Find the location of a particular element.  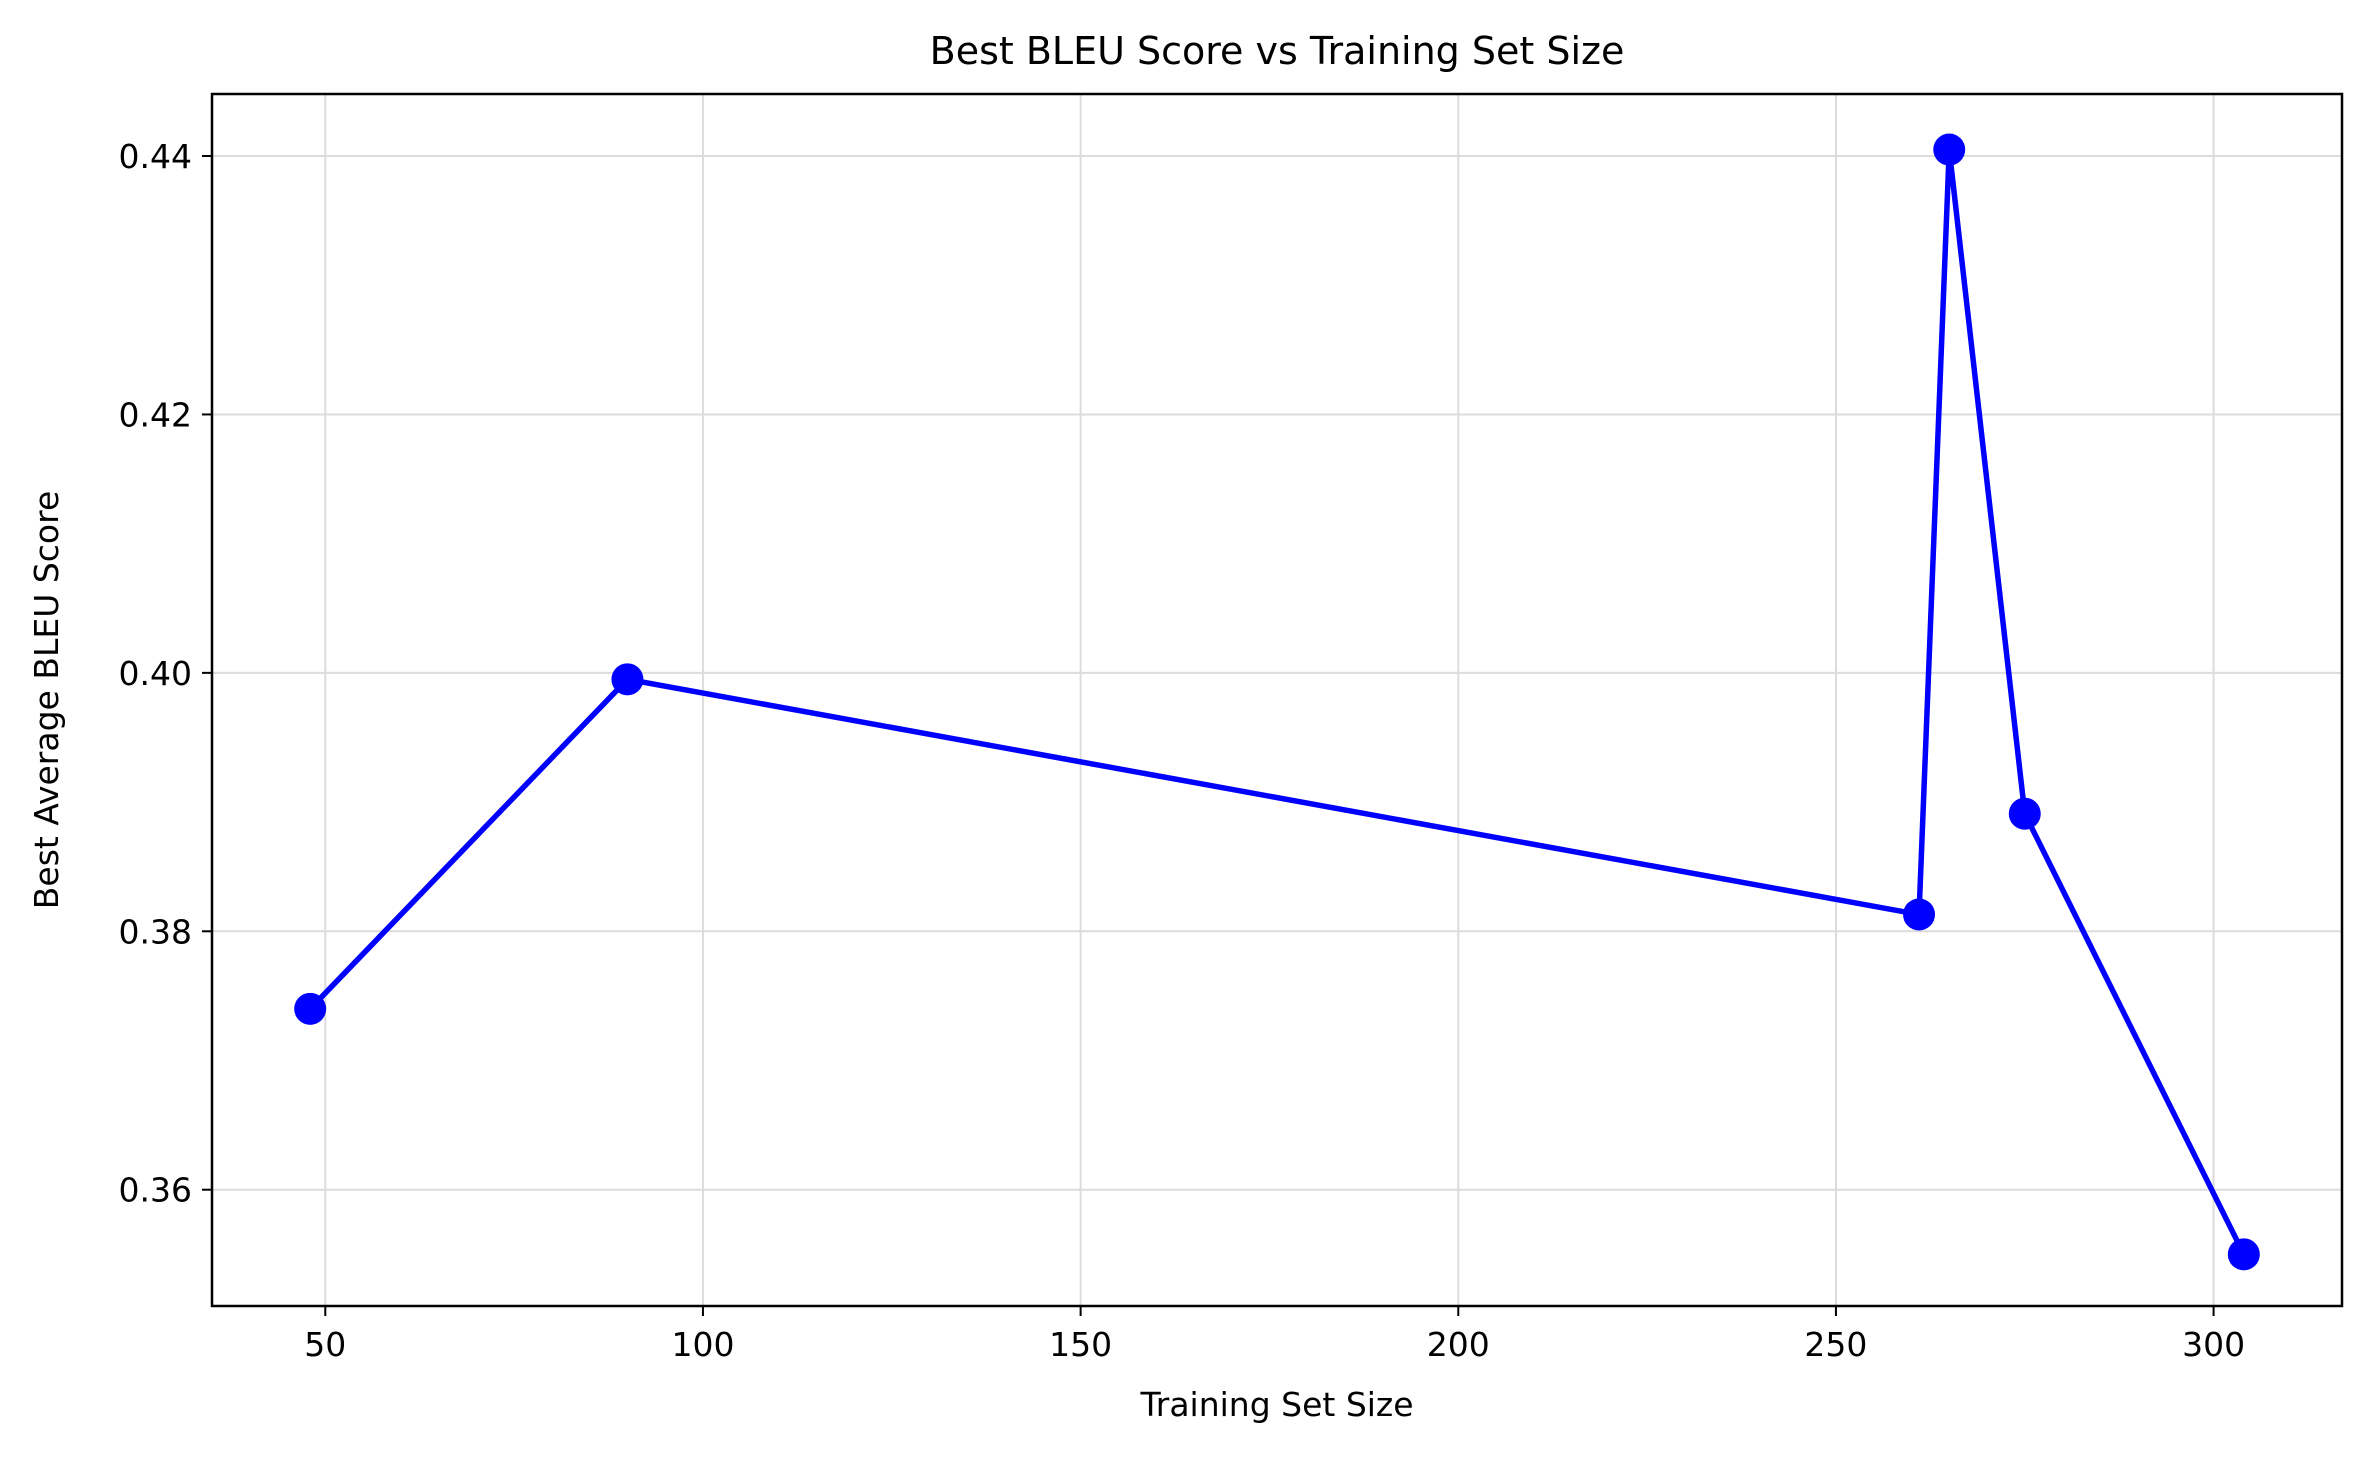

y-tick-label: 0.40 is located at coordinates (155, 673).